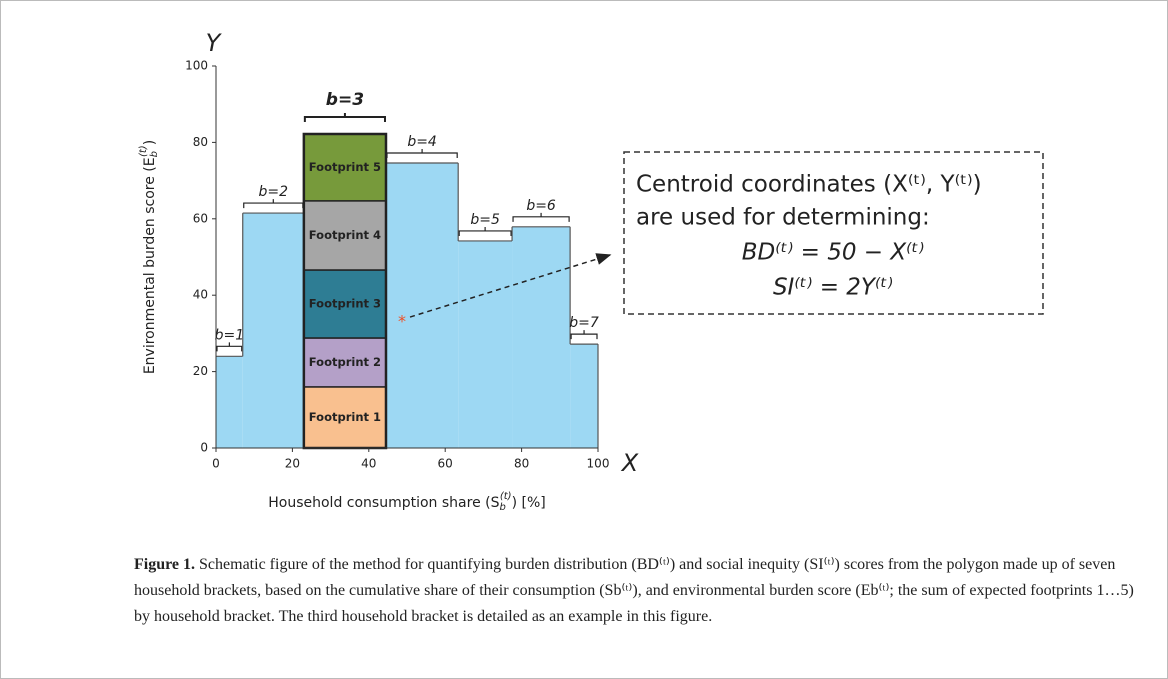  I want to click on bracket-label: b=1, so click(230, 335).